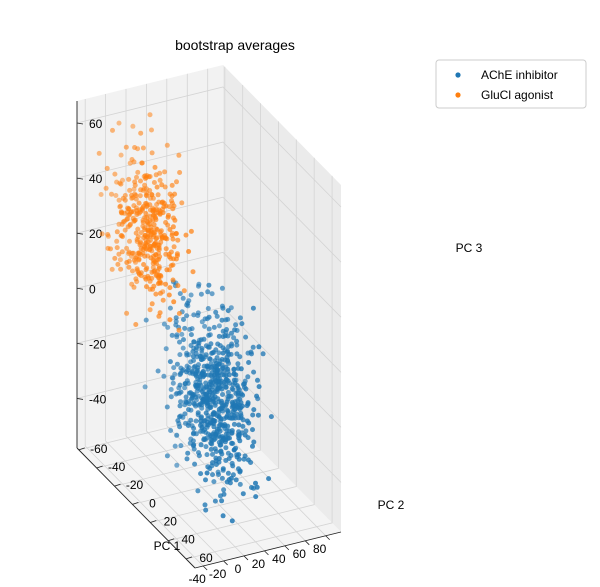 The width and height of the screenshot is (600, 587). Describe the element at coordinates (80, 233) in the screenshot. I see `z-tick` at that location.